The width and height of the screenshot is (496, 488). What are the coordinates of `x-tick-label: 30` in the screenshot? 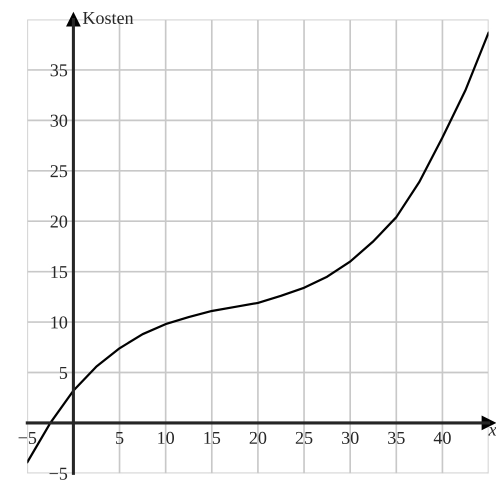 It's located at (350, 438).